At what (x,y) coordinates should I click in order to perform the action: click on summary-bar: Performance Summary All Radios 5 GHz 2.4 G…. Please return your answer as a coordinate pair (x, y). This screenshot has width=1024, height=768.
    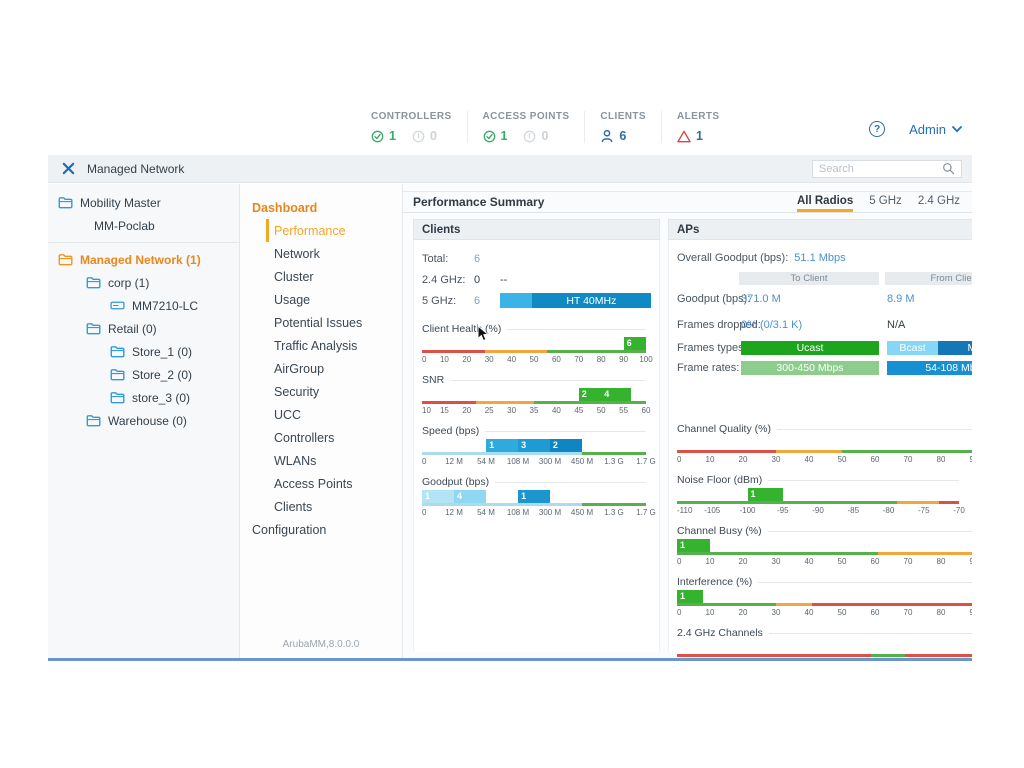
    Looking at the image, I should click on (687, 202).